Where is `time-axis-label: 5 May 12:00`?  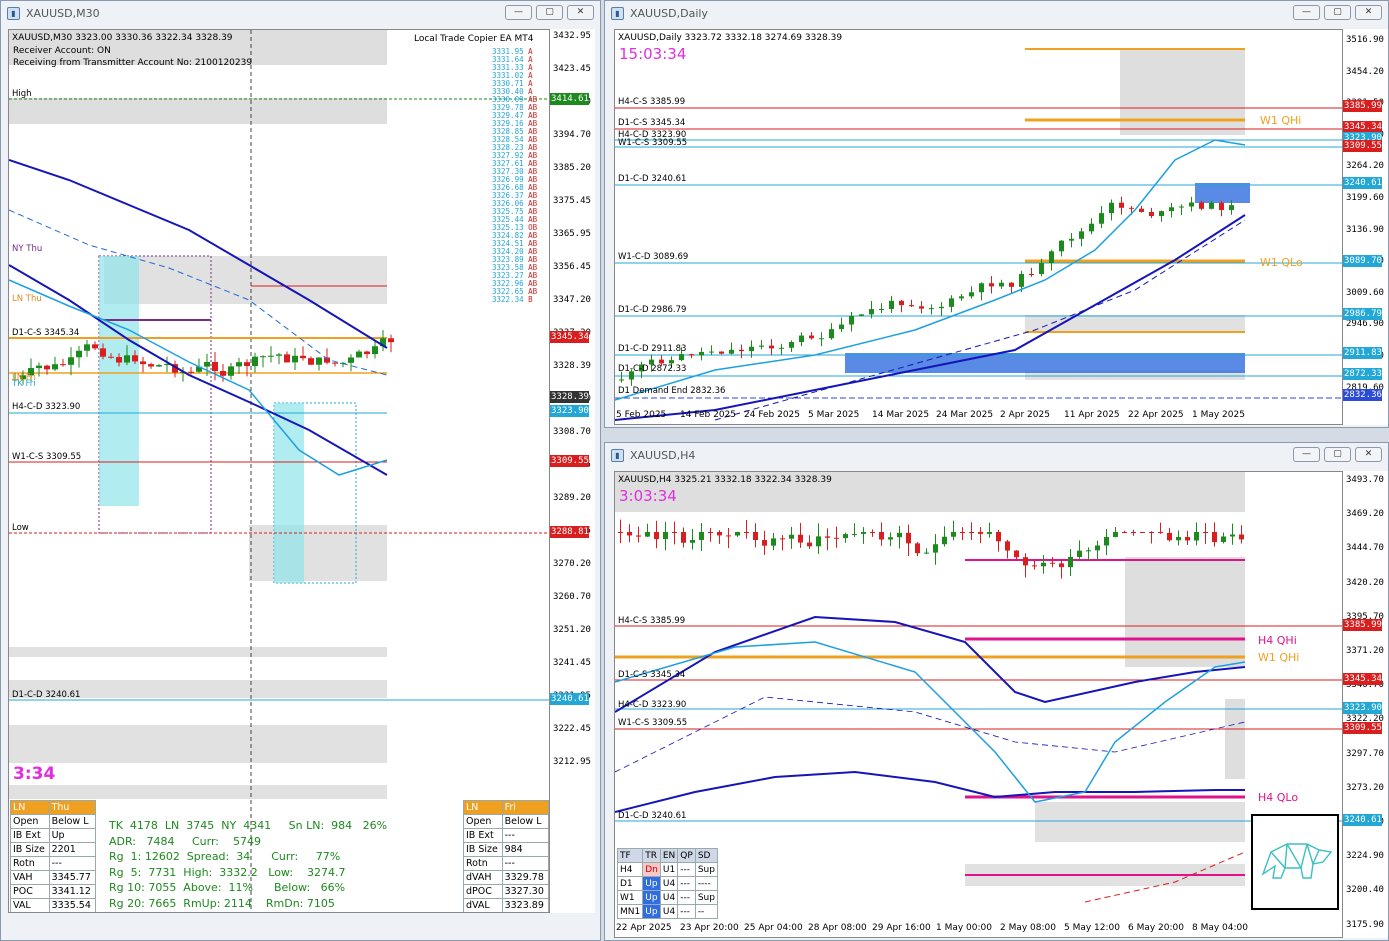
time-axis-label: 5 May 12:00 is located at coordinates (1092, 928).